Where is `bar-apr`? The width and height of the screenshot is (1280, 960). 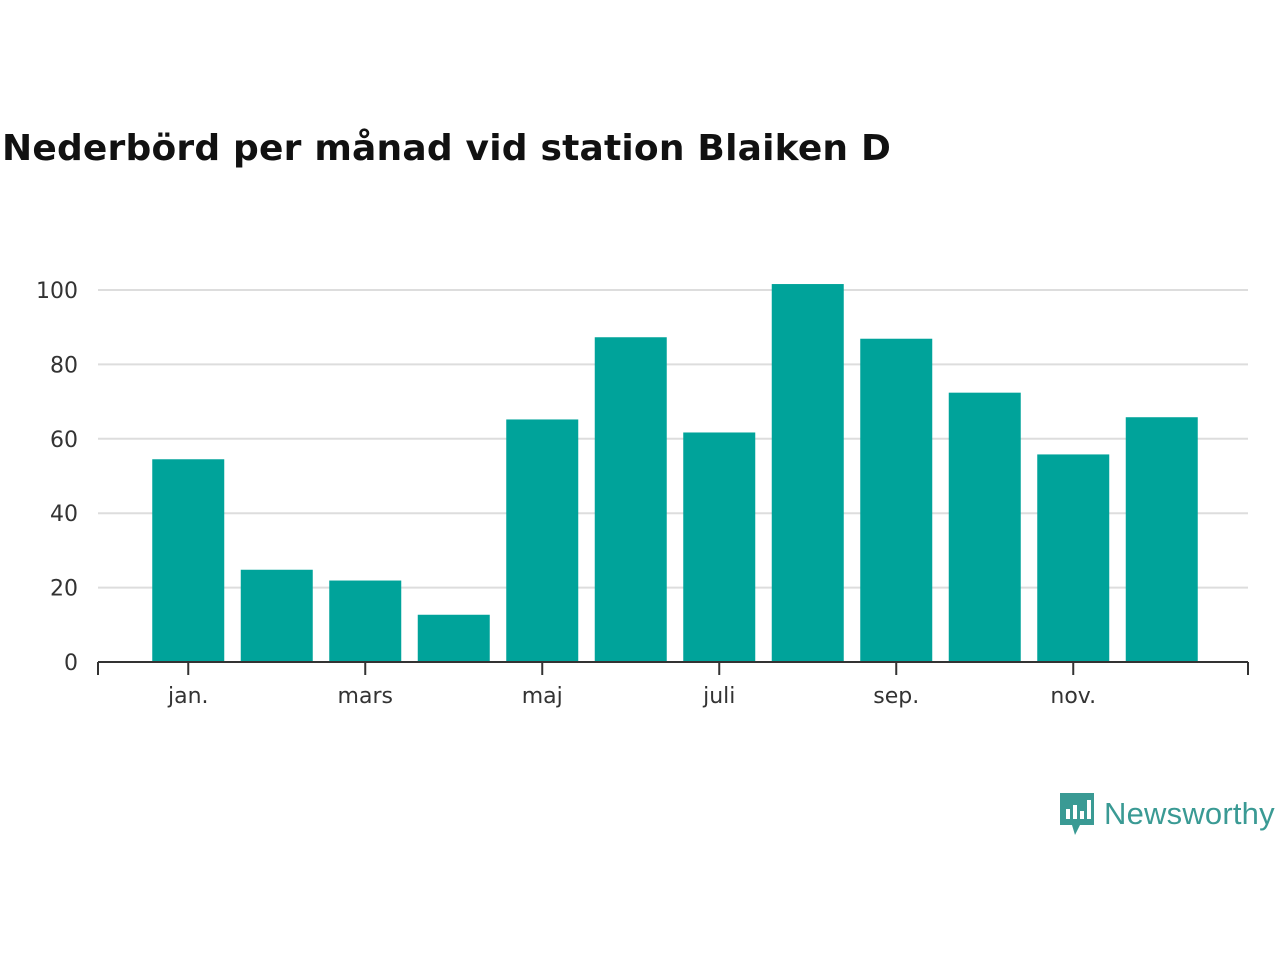 bar-apr is located at coordinates (453, 638).